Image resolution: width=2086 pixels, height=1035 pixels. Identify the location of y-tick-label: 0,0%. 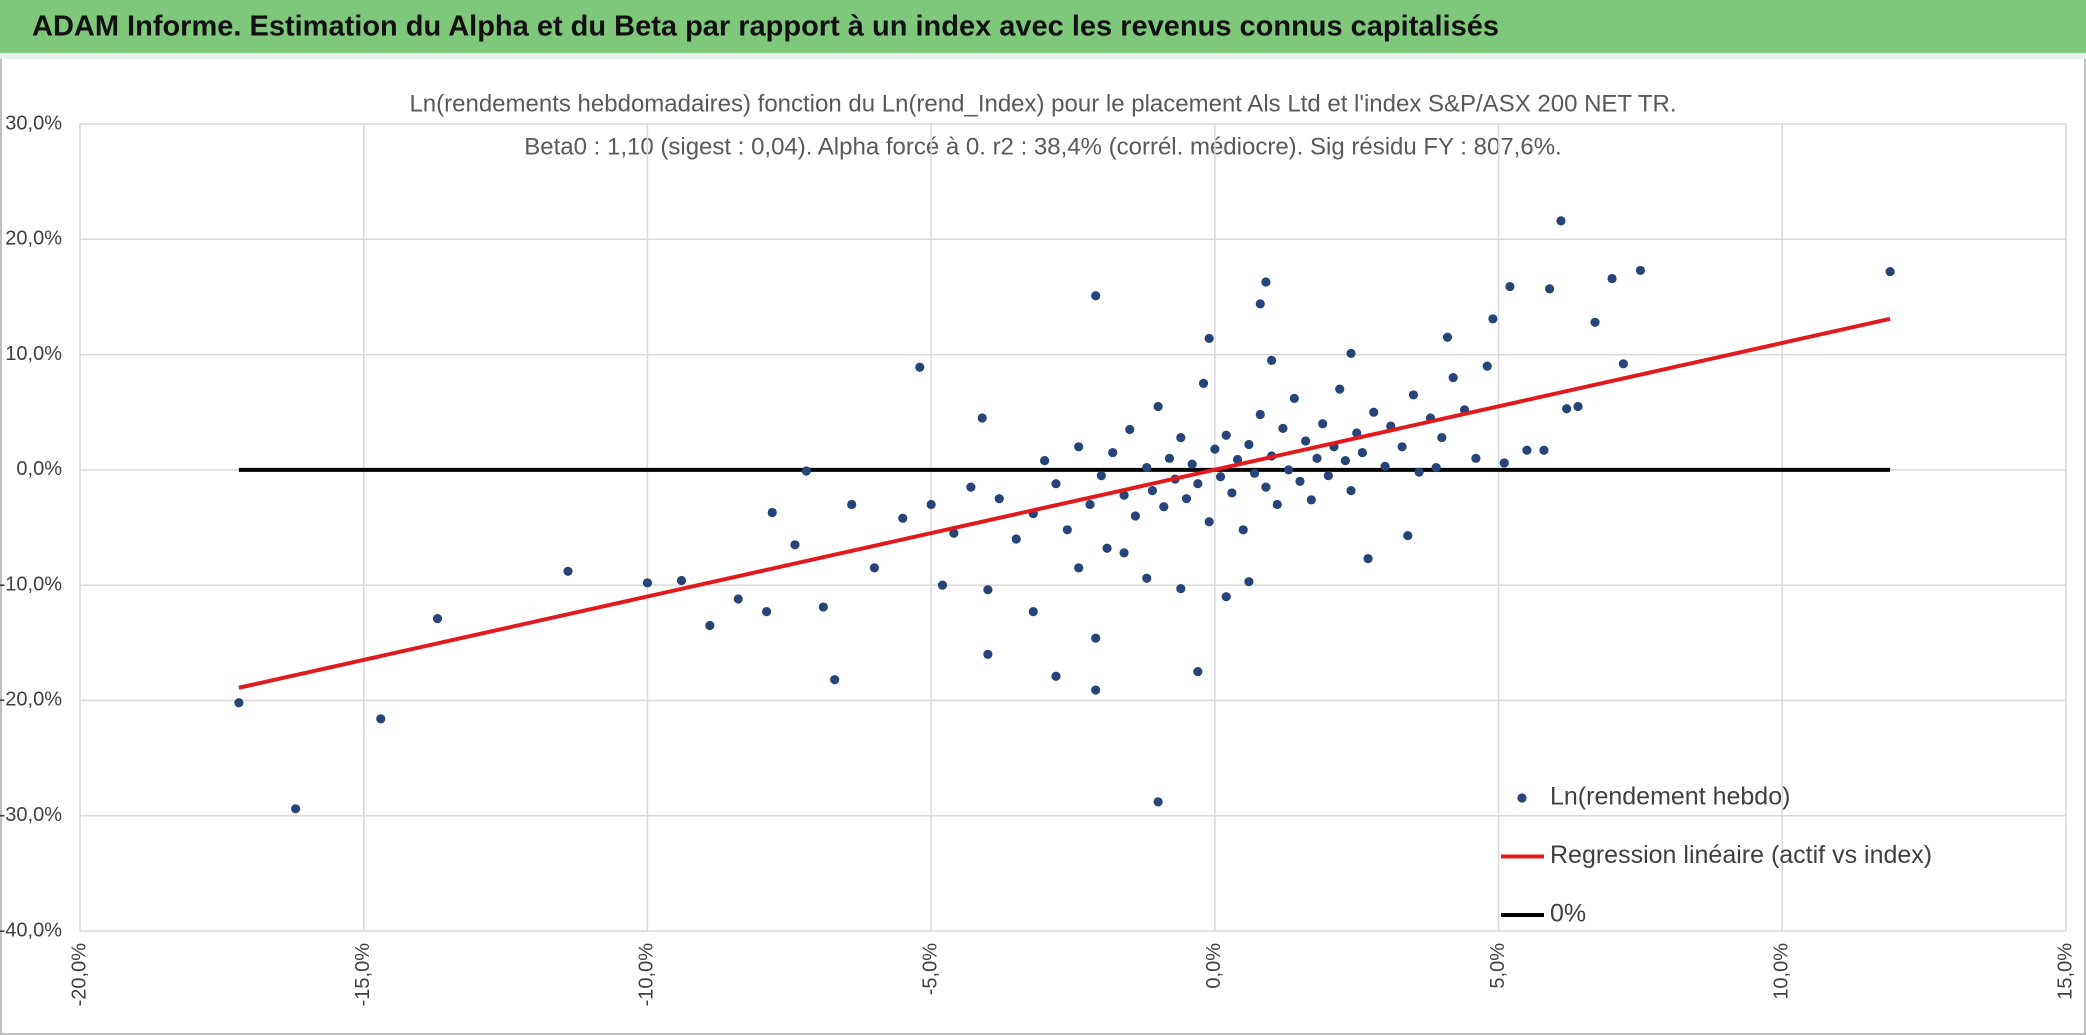
(39, 469).